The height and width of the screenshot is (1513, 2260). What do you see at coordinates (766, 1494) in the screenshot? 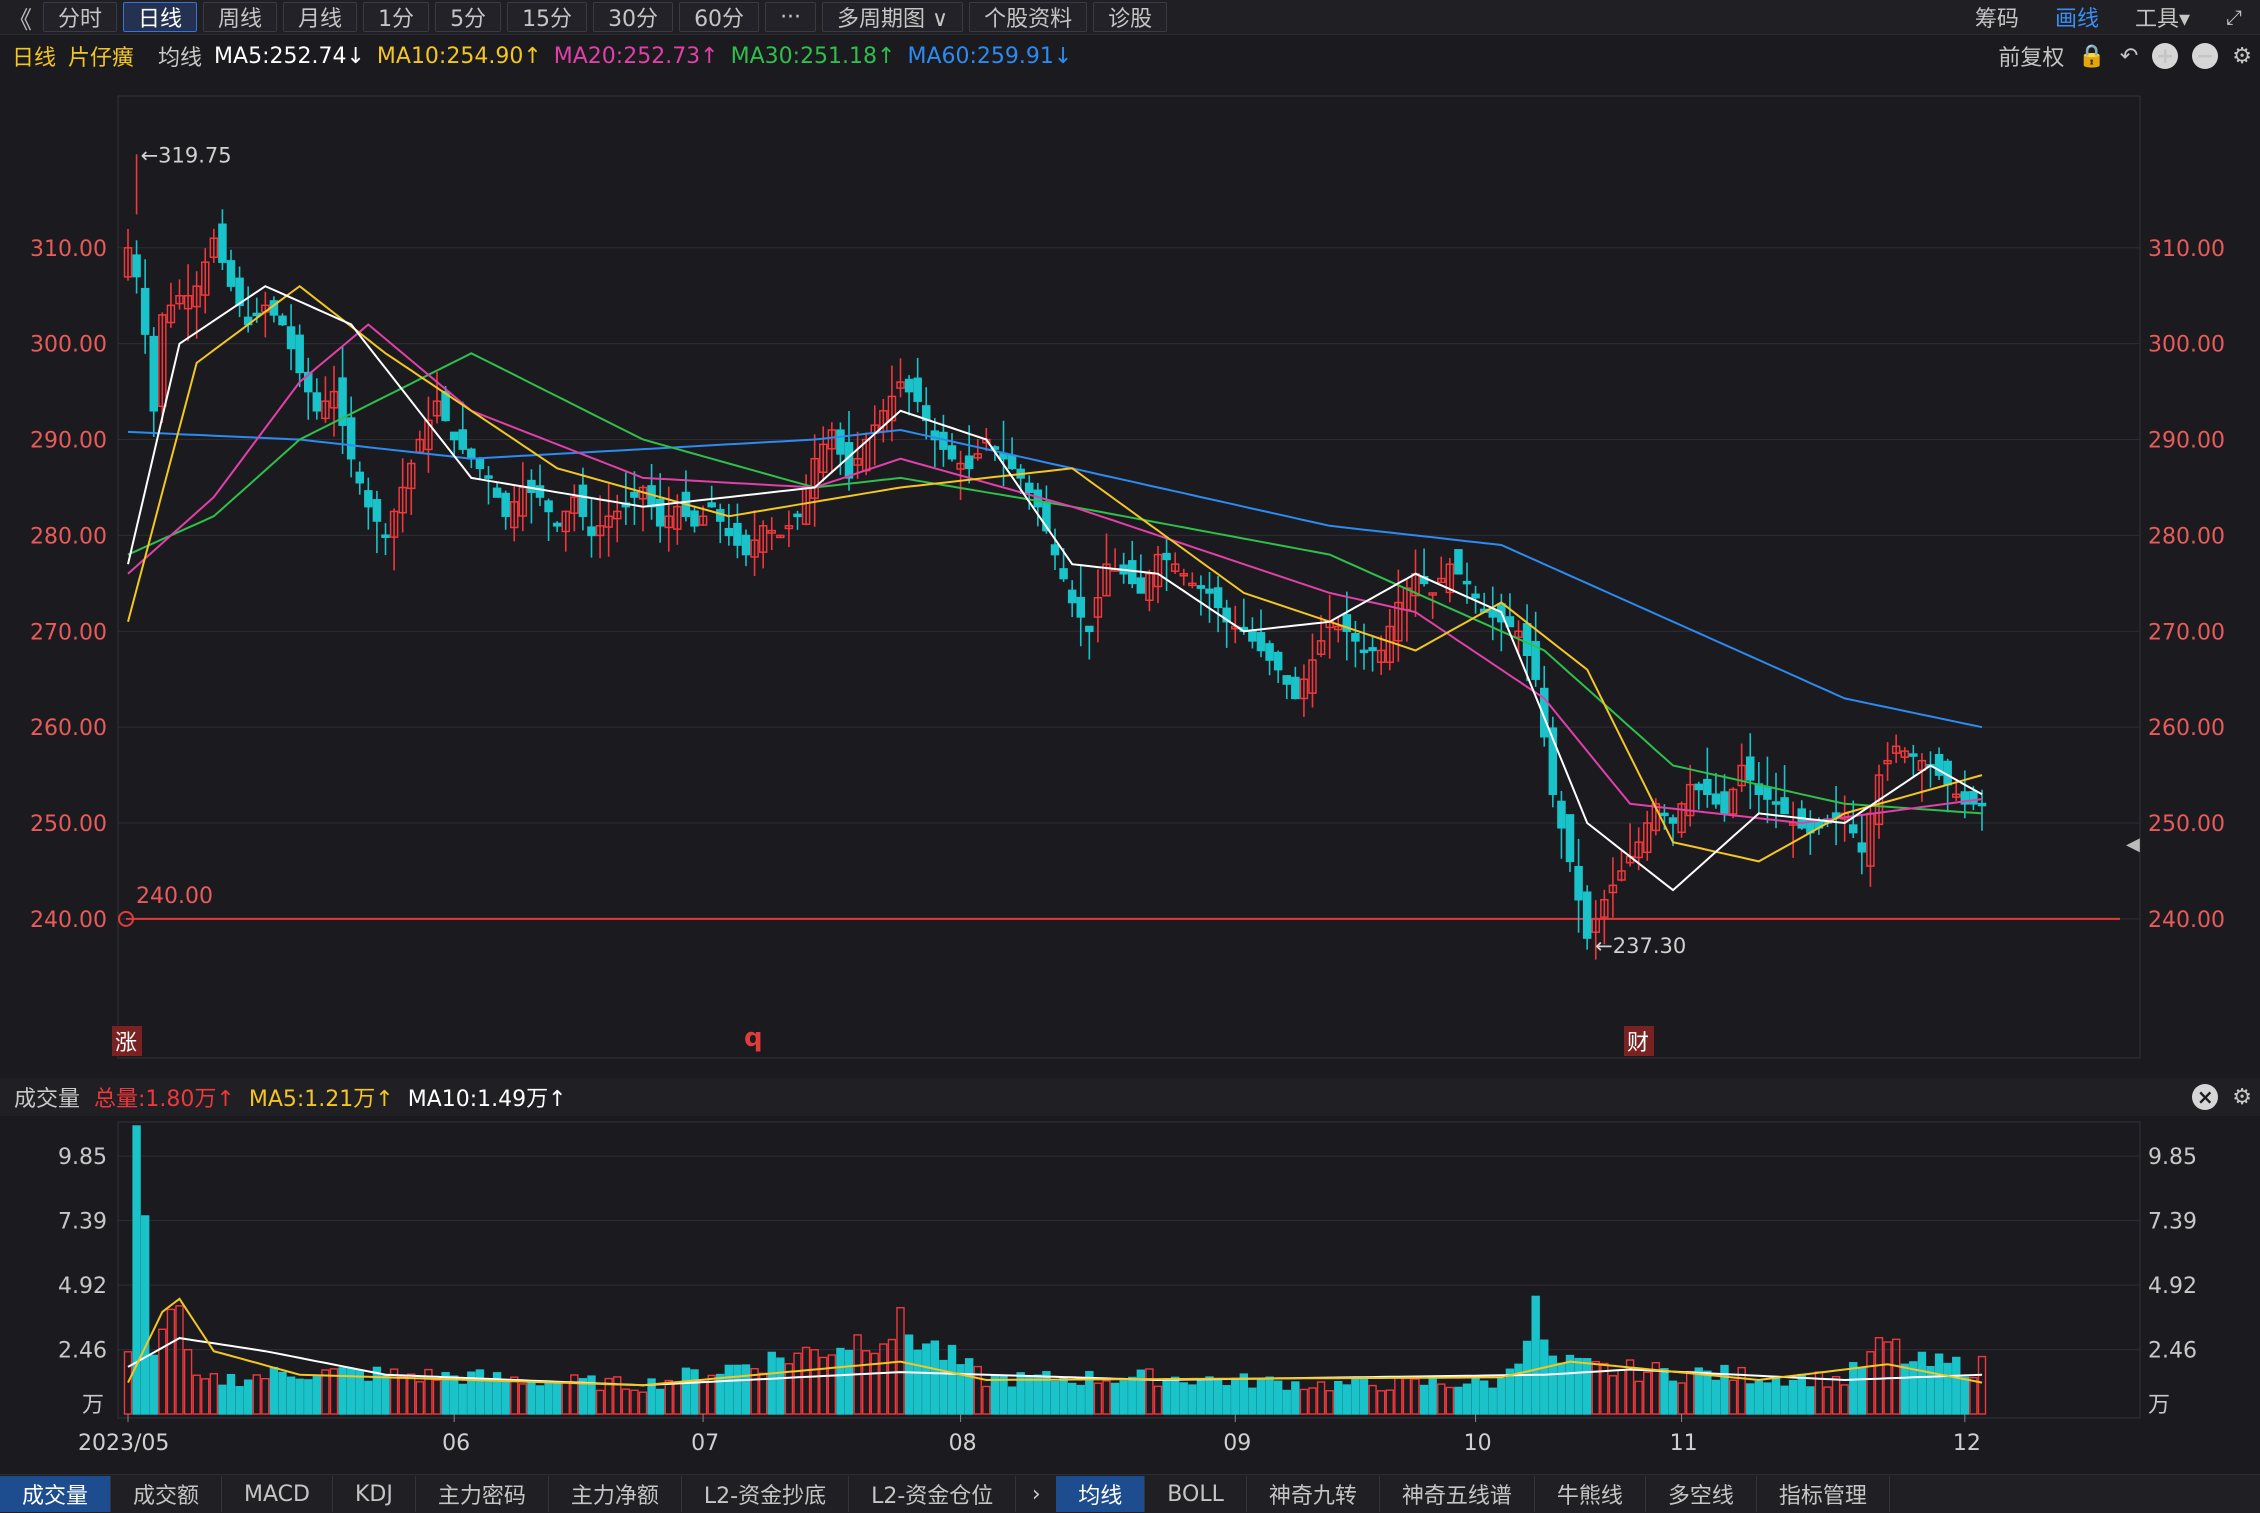
I see `indicator-tab-6: L2-资金抄底` at bounding box center [766, 1494].